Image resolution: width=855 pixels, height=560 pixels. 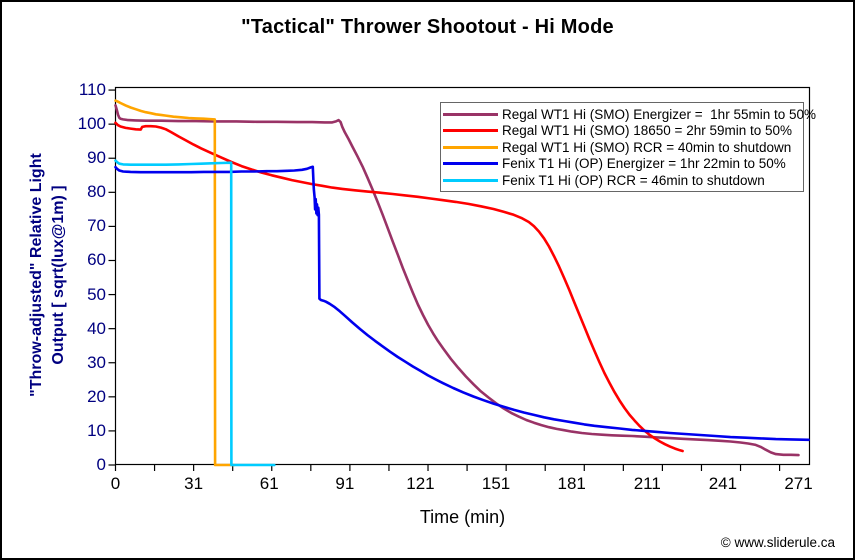 I want to click on y-tick-label: 80, so click(x=96, y=192).